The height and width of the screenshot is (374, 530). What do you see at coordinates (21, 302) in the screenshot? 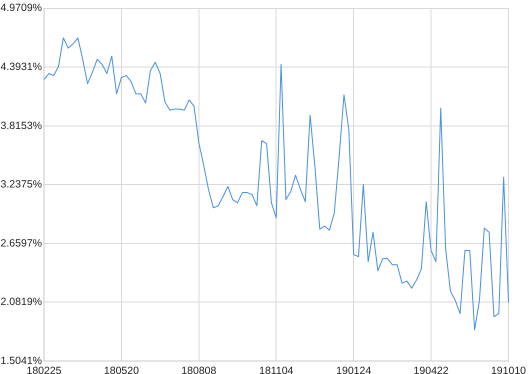
I see `y-tick-label: 2.0819%` at bounding box center [21, 302].